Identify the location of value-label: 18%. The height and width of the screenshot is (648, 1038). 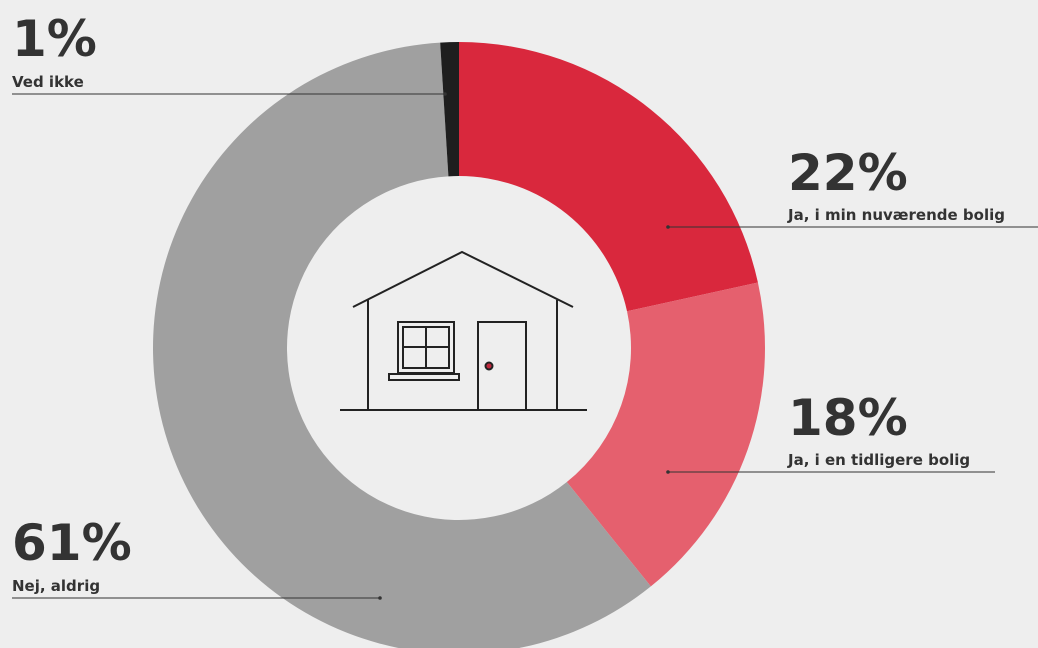
(848, 418).